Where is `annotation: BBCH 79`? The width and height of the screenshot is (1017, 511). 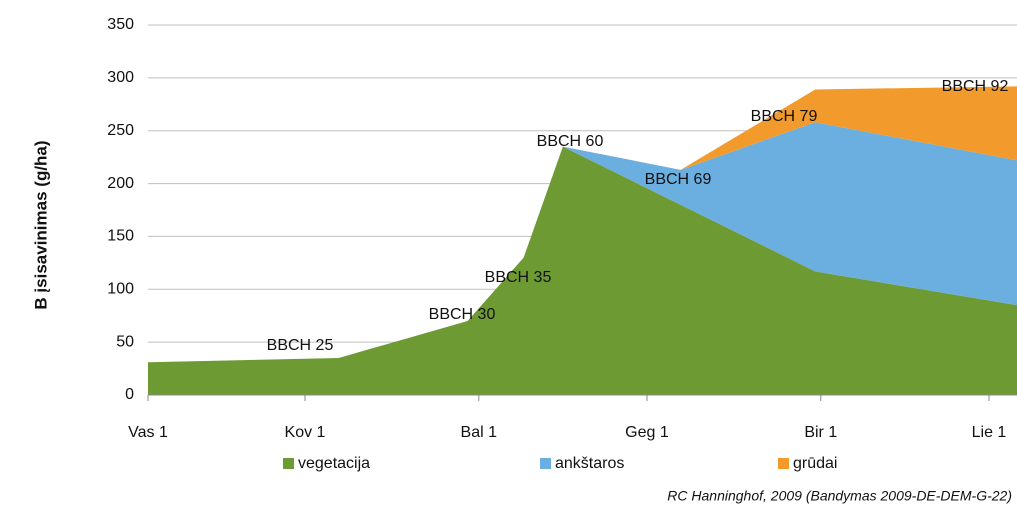 annotation: BBCH 79 is located at coordinates (784, 116).